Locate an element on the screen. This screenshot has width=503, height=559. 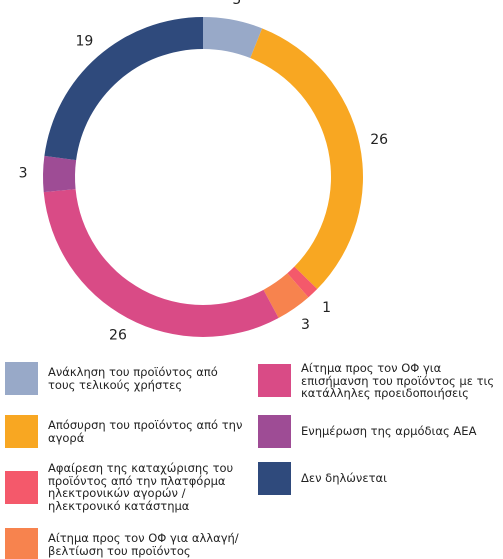
legend-item: Ενημέρωση της αρμόδιας ΑΕΑ is located at coordinates (380, 431).